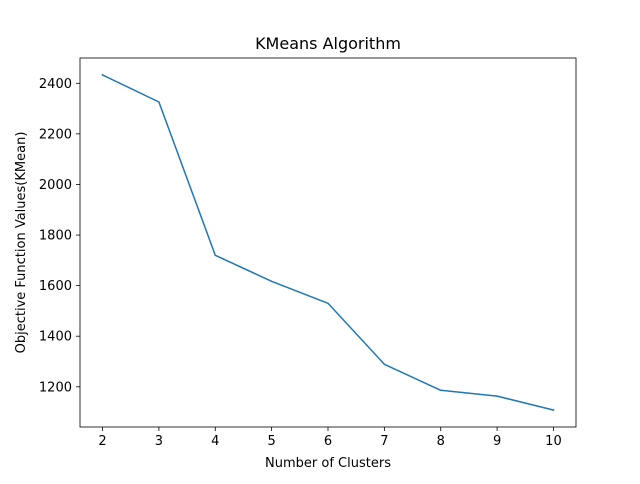  I want to click on x-tick-label: 3, so click(159, 441).